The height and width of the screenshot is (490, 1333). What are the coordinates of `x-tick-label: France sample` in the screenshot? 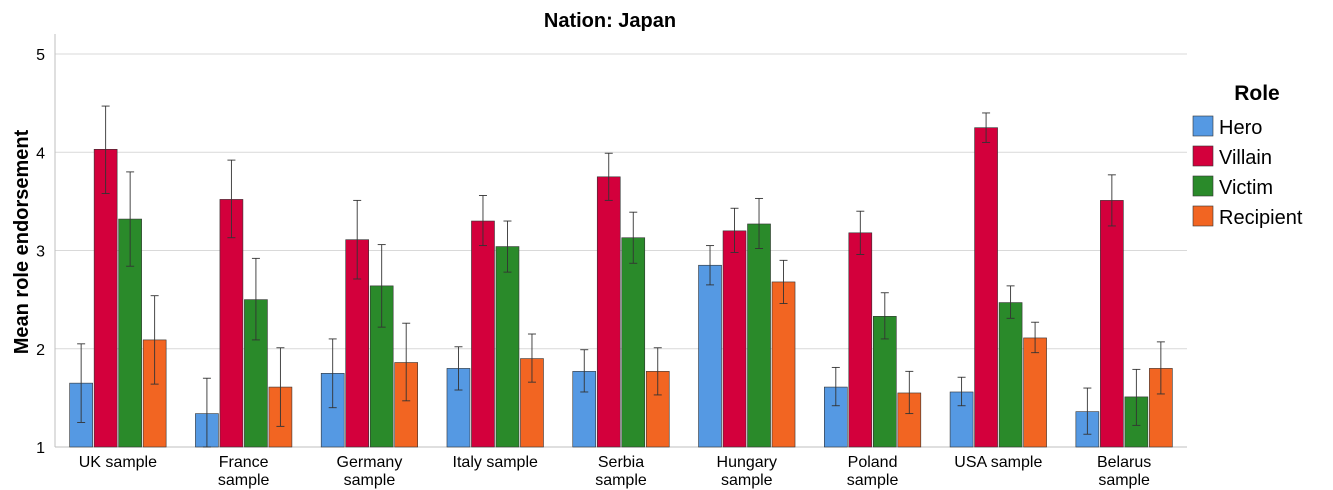 It's located at (244, 471).